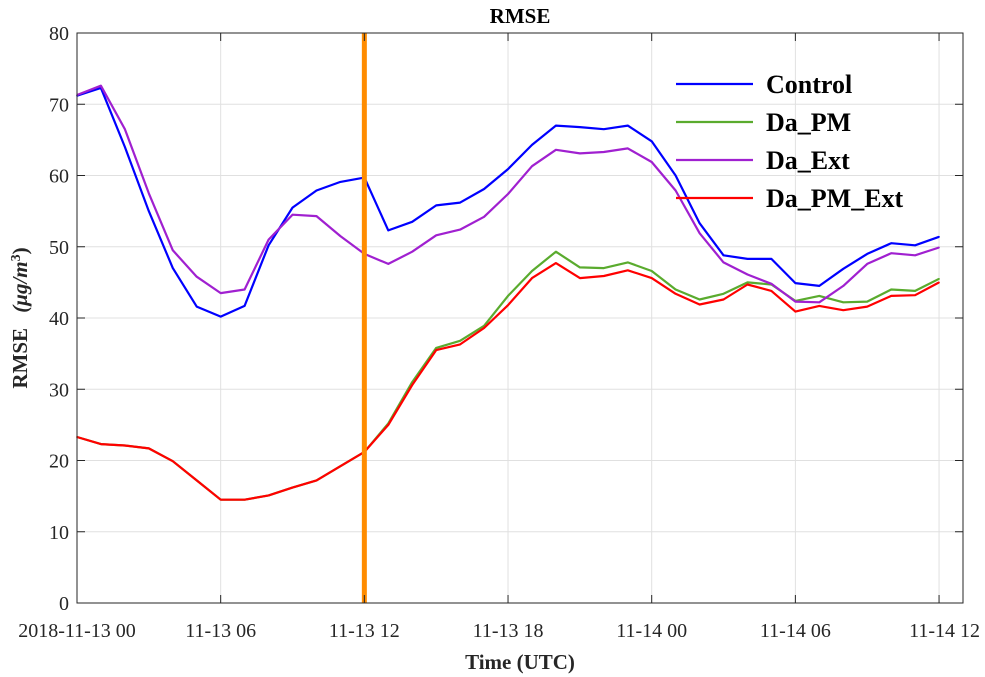 This screenshot has width=985, height=677. I want to click on legend: Control Da_PM Da_Ext Da_PM_Ext, so click(790, 141).